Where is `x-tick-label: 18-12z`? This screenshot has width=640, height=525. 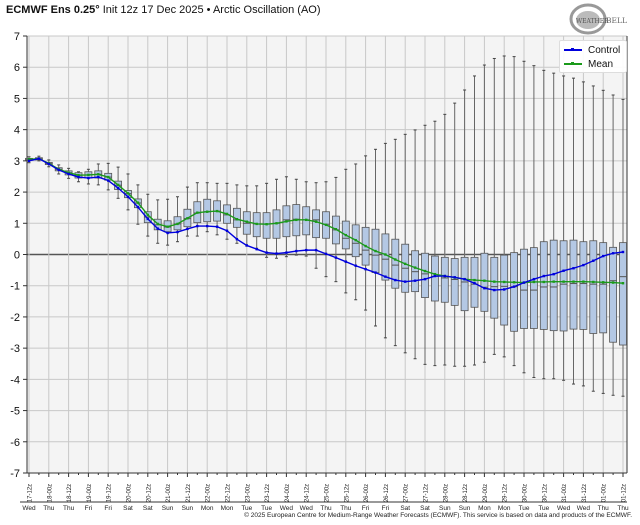
x-tick-label: 18-12z is located at coordinates (70, 493).